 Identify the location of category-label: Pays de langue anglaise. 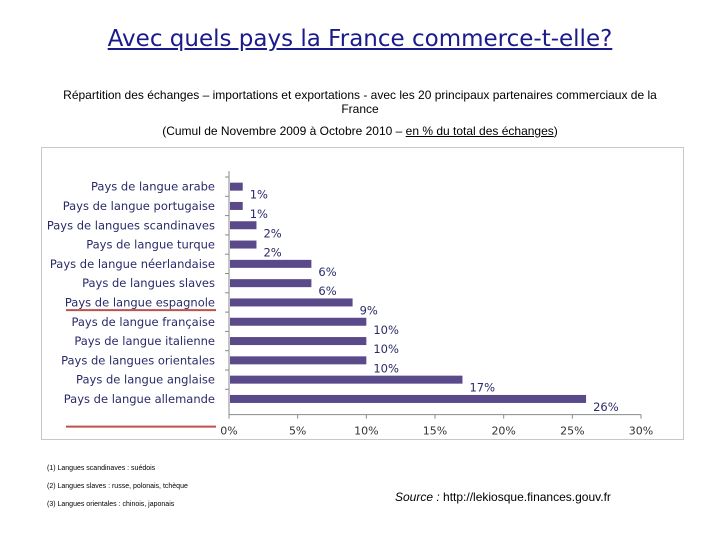
(145, 380).